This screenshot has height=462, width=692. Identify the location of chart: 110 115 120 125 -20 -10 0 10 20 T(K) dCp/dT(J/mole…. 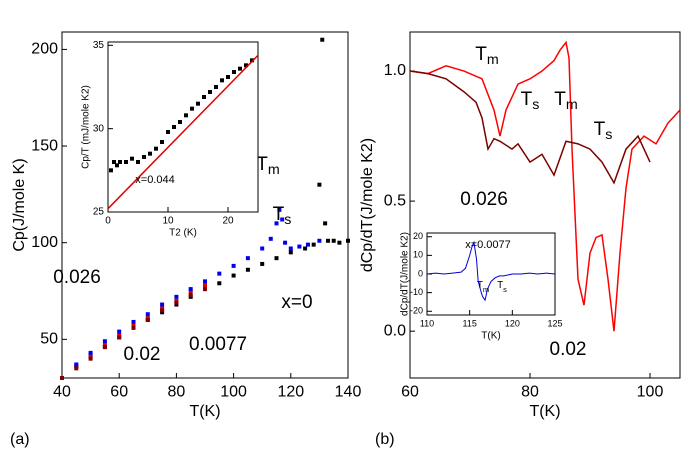
(481, 286).